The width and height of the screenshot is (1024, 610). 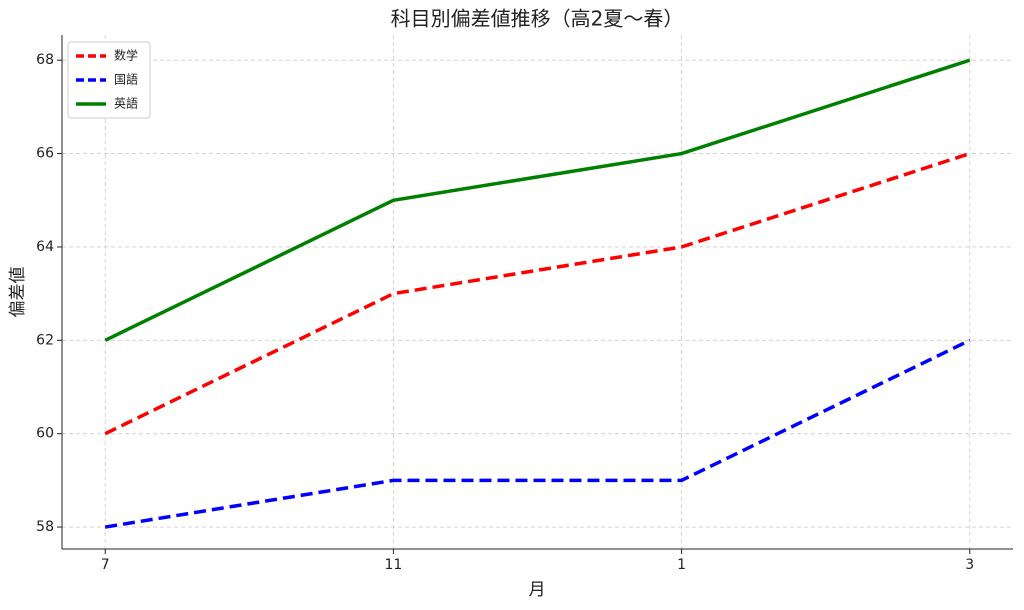 I want to click on y-tick-label: 68, so click(x=45, y=60).